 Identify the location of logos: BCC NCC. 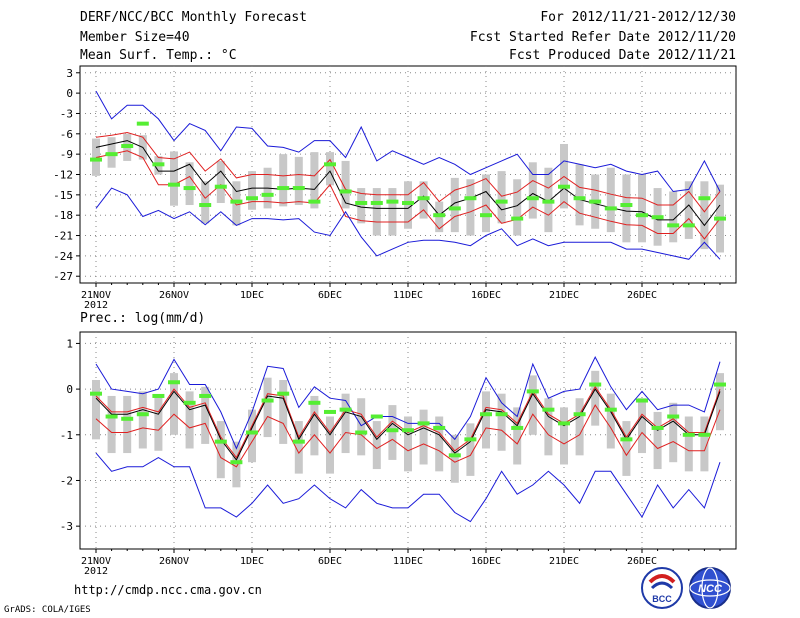
(686, 588).